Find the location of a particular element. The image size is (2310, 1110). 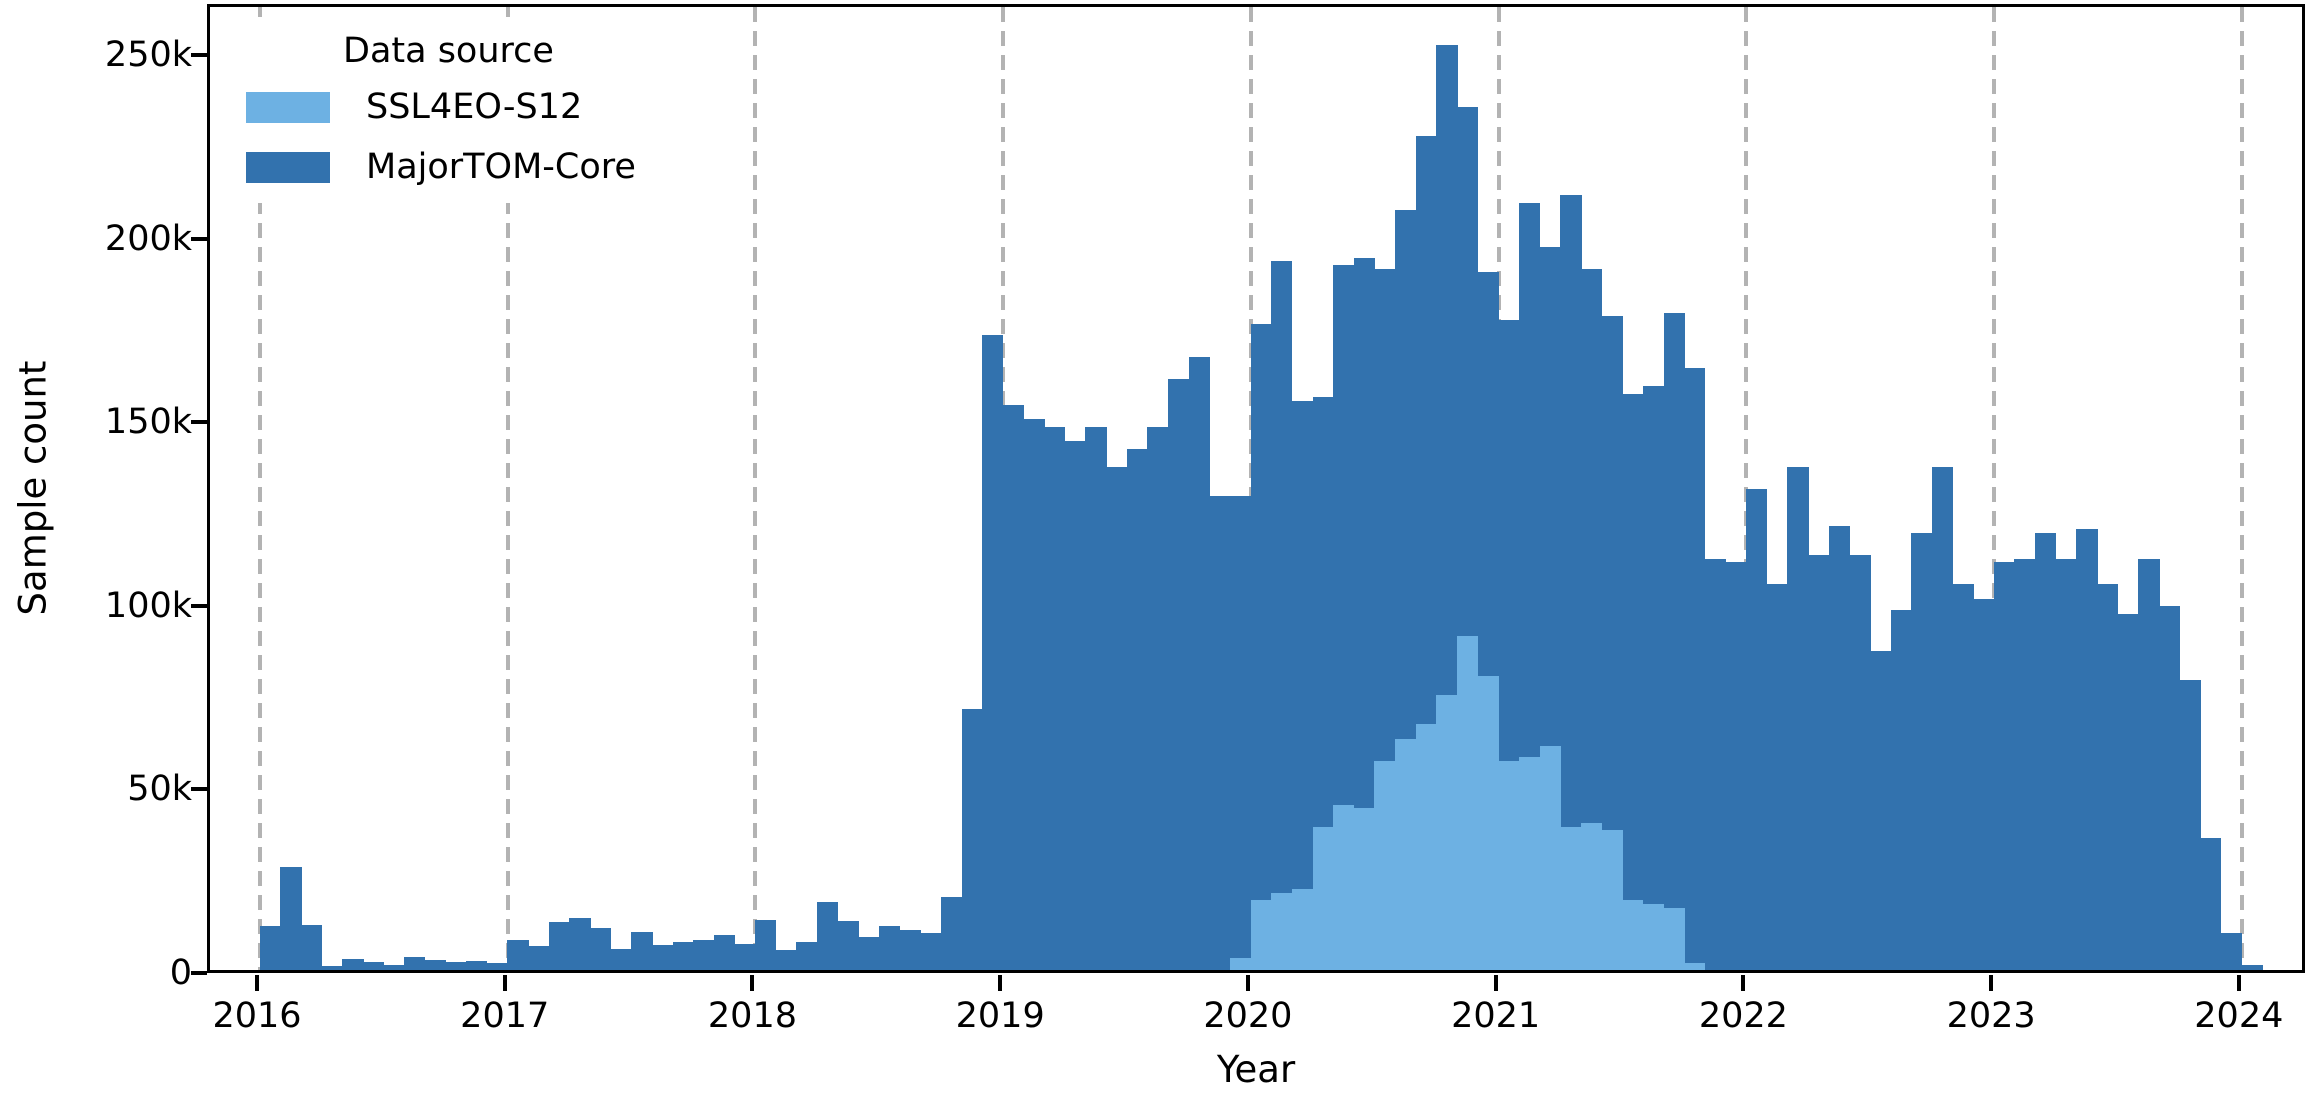

legend-label-ssl4eo-s12: SSL4EO-S12 is located at coordinates (474, 107).